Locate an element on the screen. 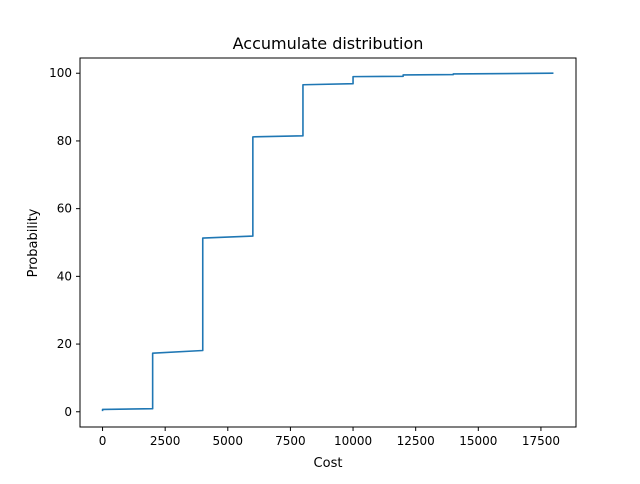 The width and height of the screenshot is (640, 484). x-tick-label: 15000 is located at coordinates (478, 441).